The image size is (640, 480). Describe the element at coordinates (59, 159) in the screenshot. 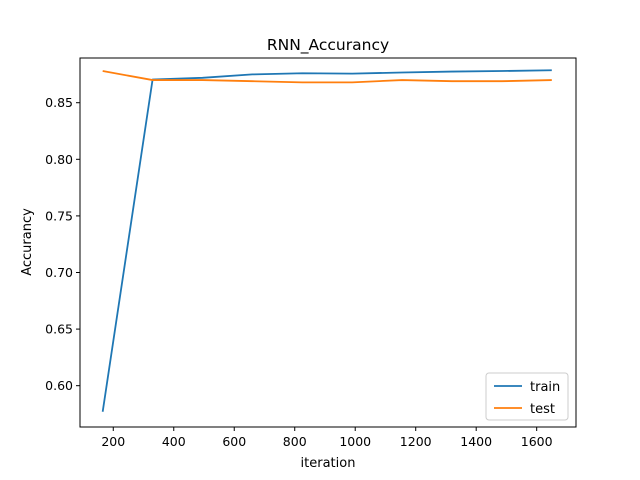

I see `y-tick-label-4: 0.80` at that location.